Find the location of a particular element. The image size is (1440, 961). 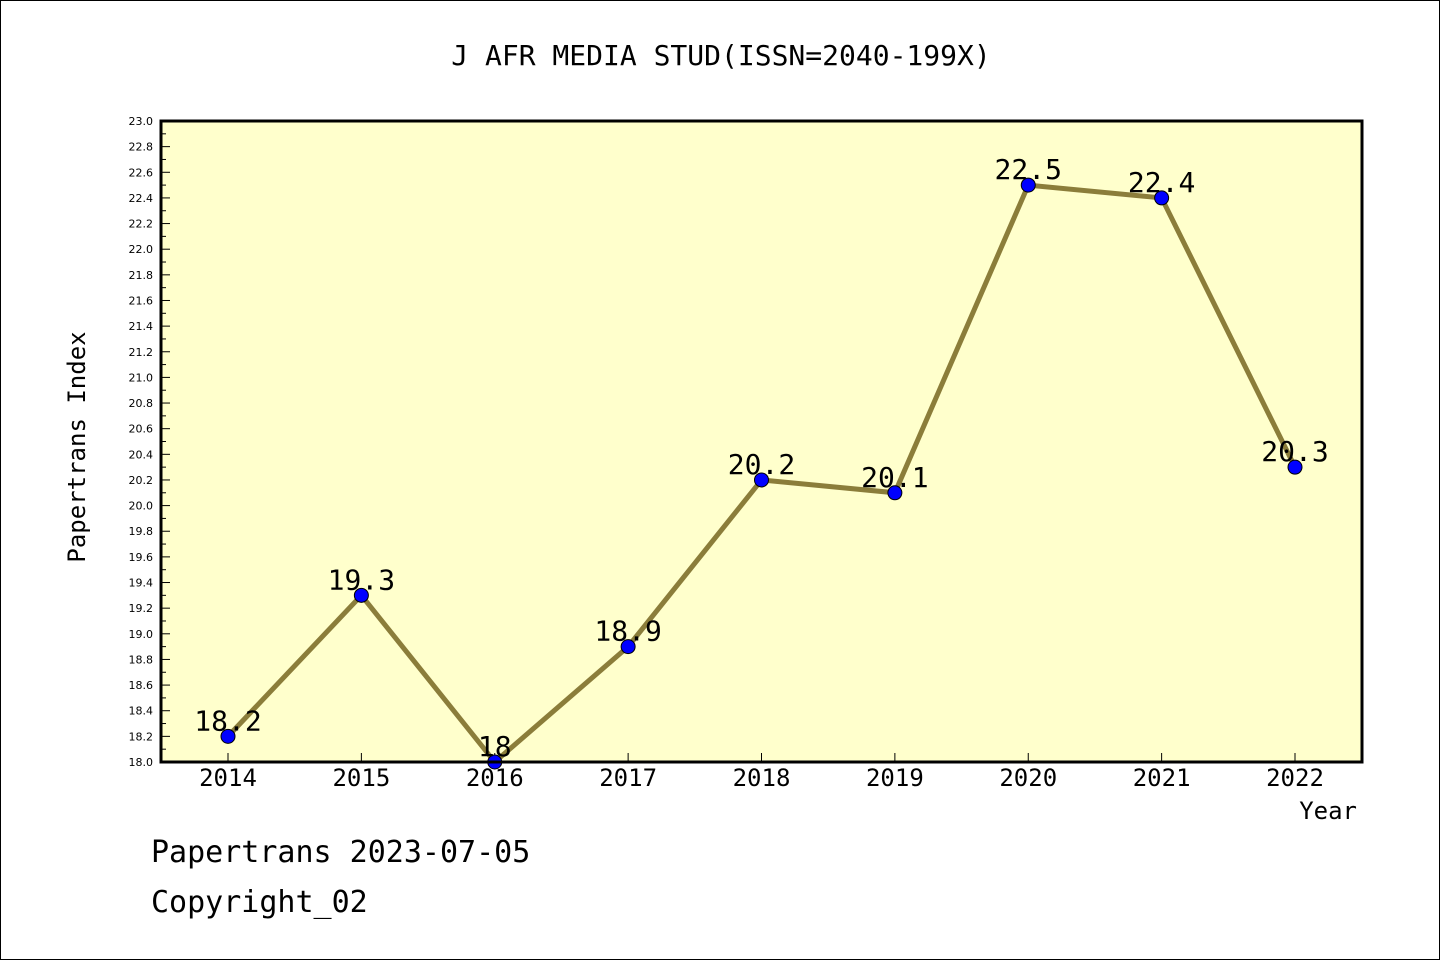

y-tick-label: 18.6 is located at coordinates (141, 685).